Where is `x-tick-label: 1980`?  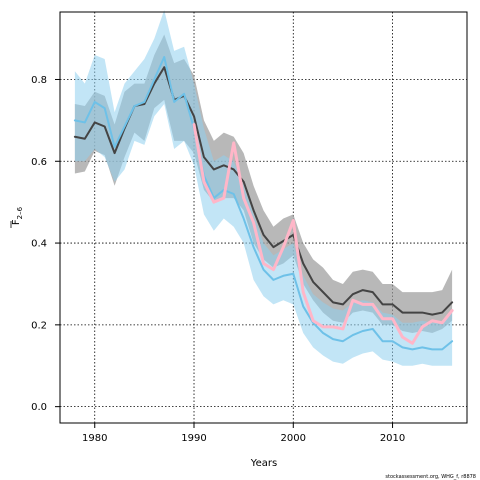
x-tick-label: 1980 is located at coordinates (94, 438).